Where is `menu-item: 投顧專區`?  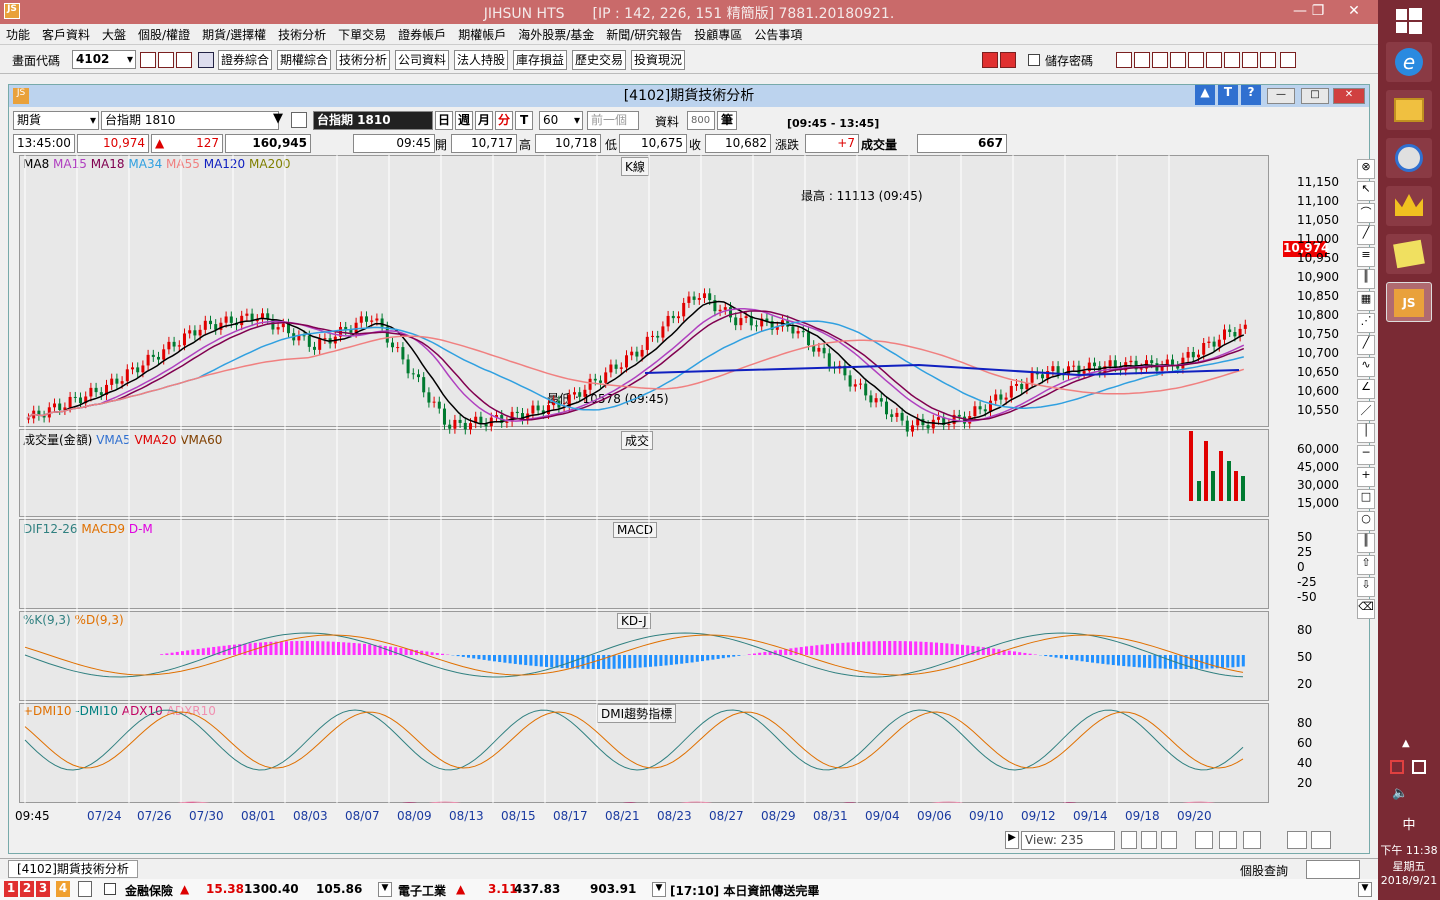
menu-item: 投顧專區 is located at coordinates (718, 35).